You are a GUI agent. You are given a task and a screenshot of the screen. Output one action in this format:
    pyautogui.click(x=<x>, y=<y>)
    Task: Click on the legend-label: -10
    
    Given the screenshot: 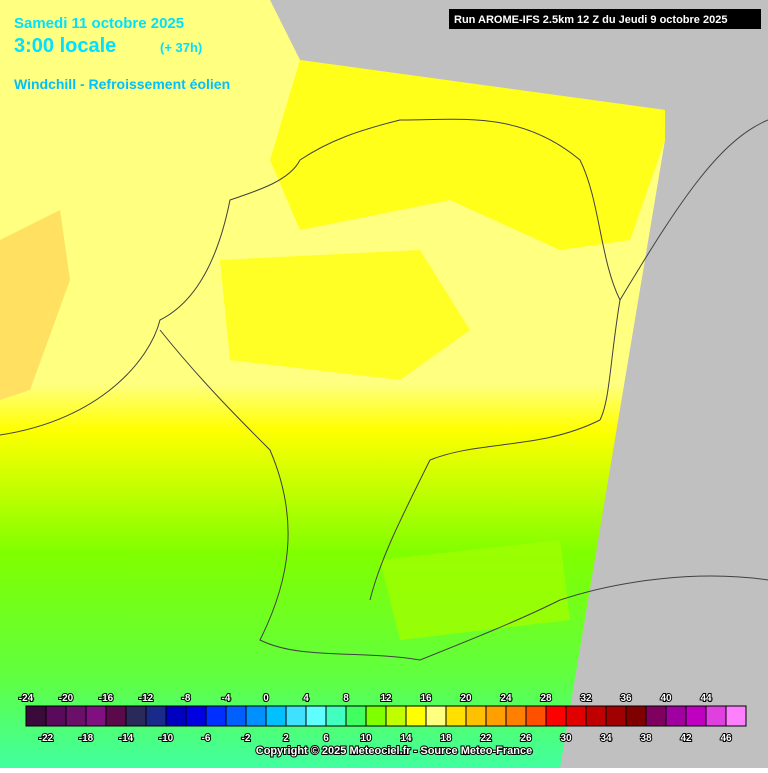 What is the action you would take?
    pyautogui.click(x=166, y=738)
    